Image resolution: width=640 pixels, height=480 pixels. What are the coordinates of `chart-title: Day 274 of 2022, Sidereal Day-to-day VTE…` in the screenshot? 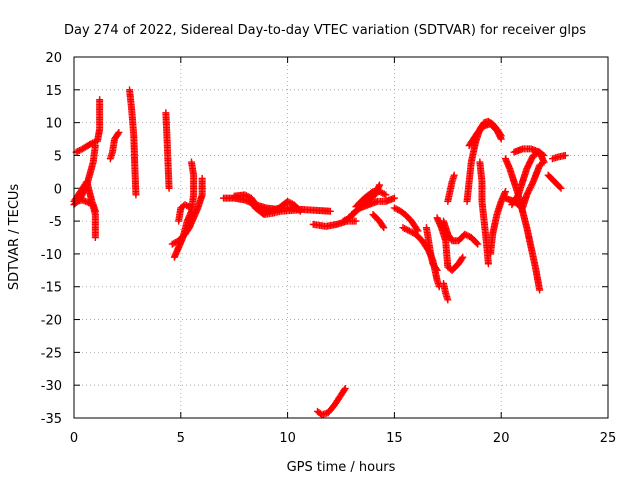 It's located at (325, 30).